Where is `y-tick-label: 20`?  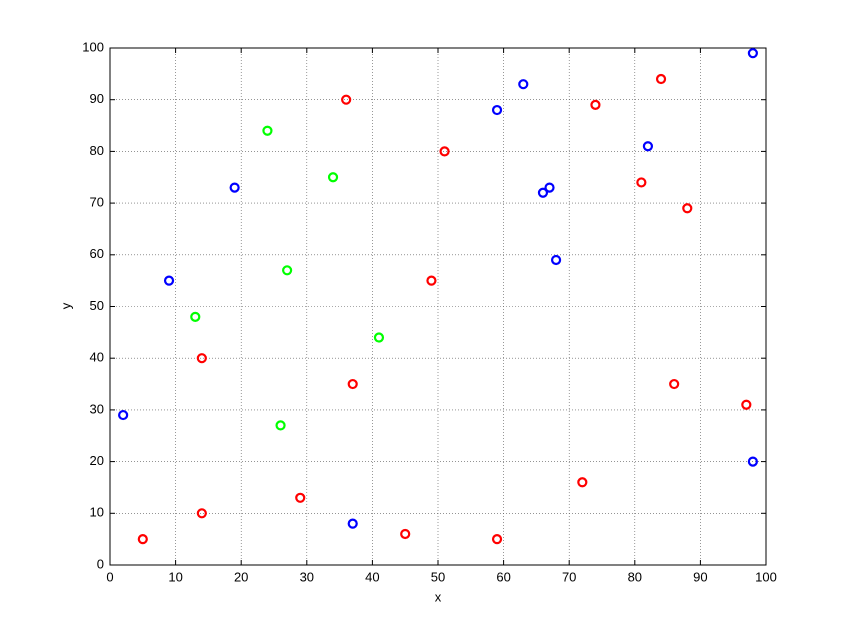
y-tick-label: 20 is located at coordinates (97, 460).